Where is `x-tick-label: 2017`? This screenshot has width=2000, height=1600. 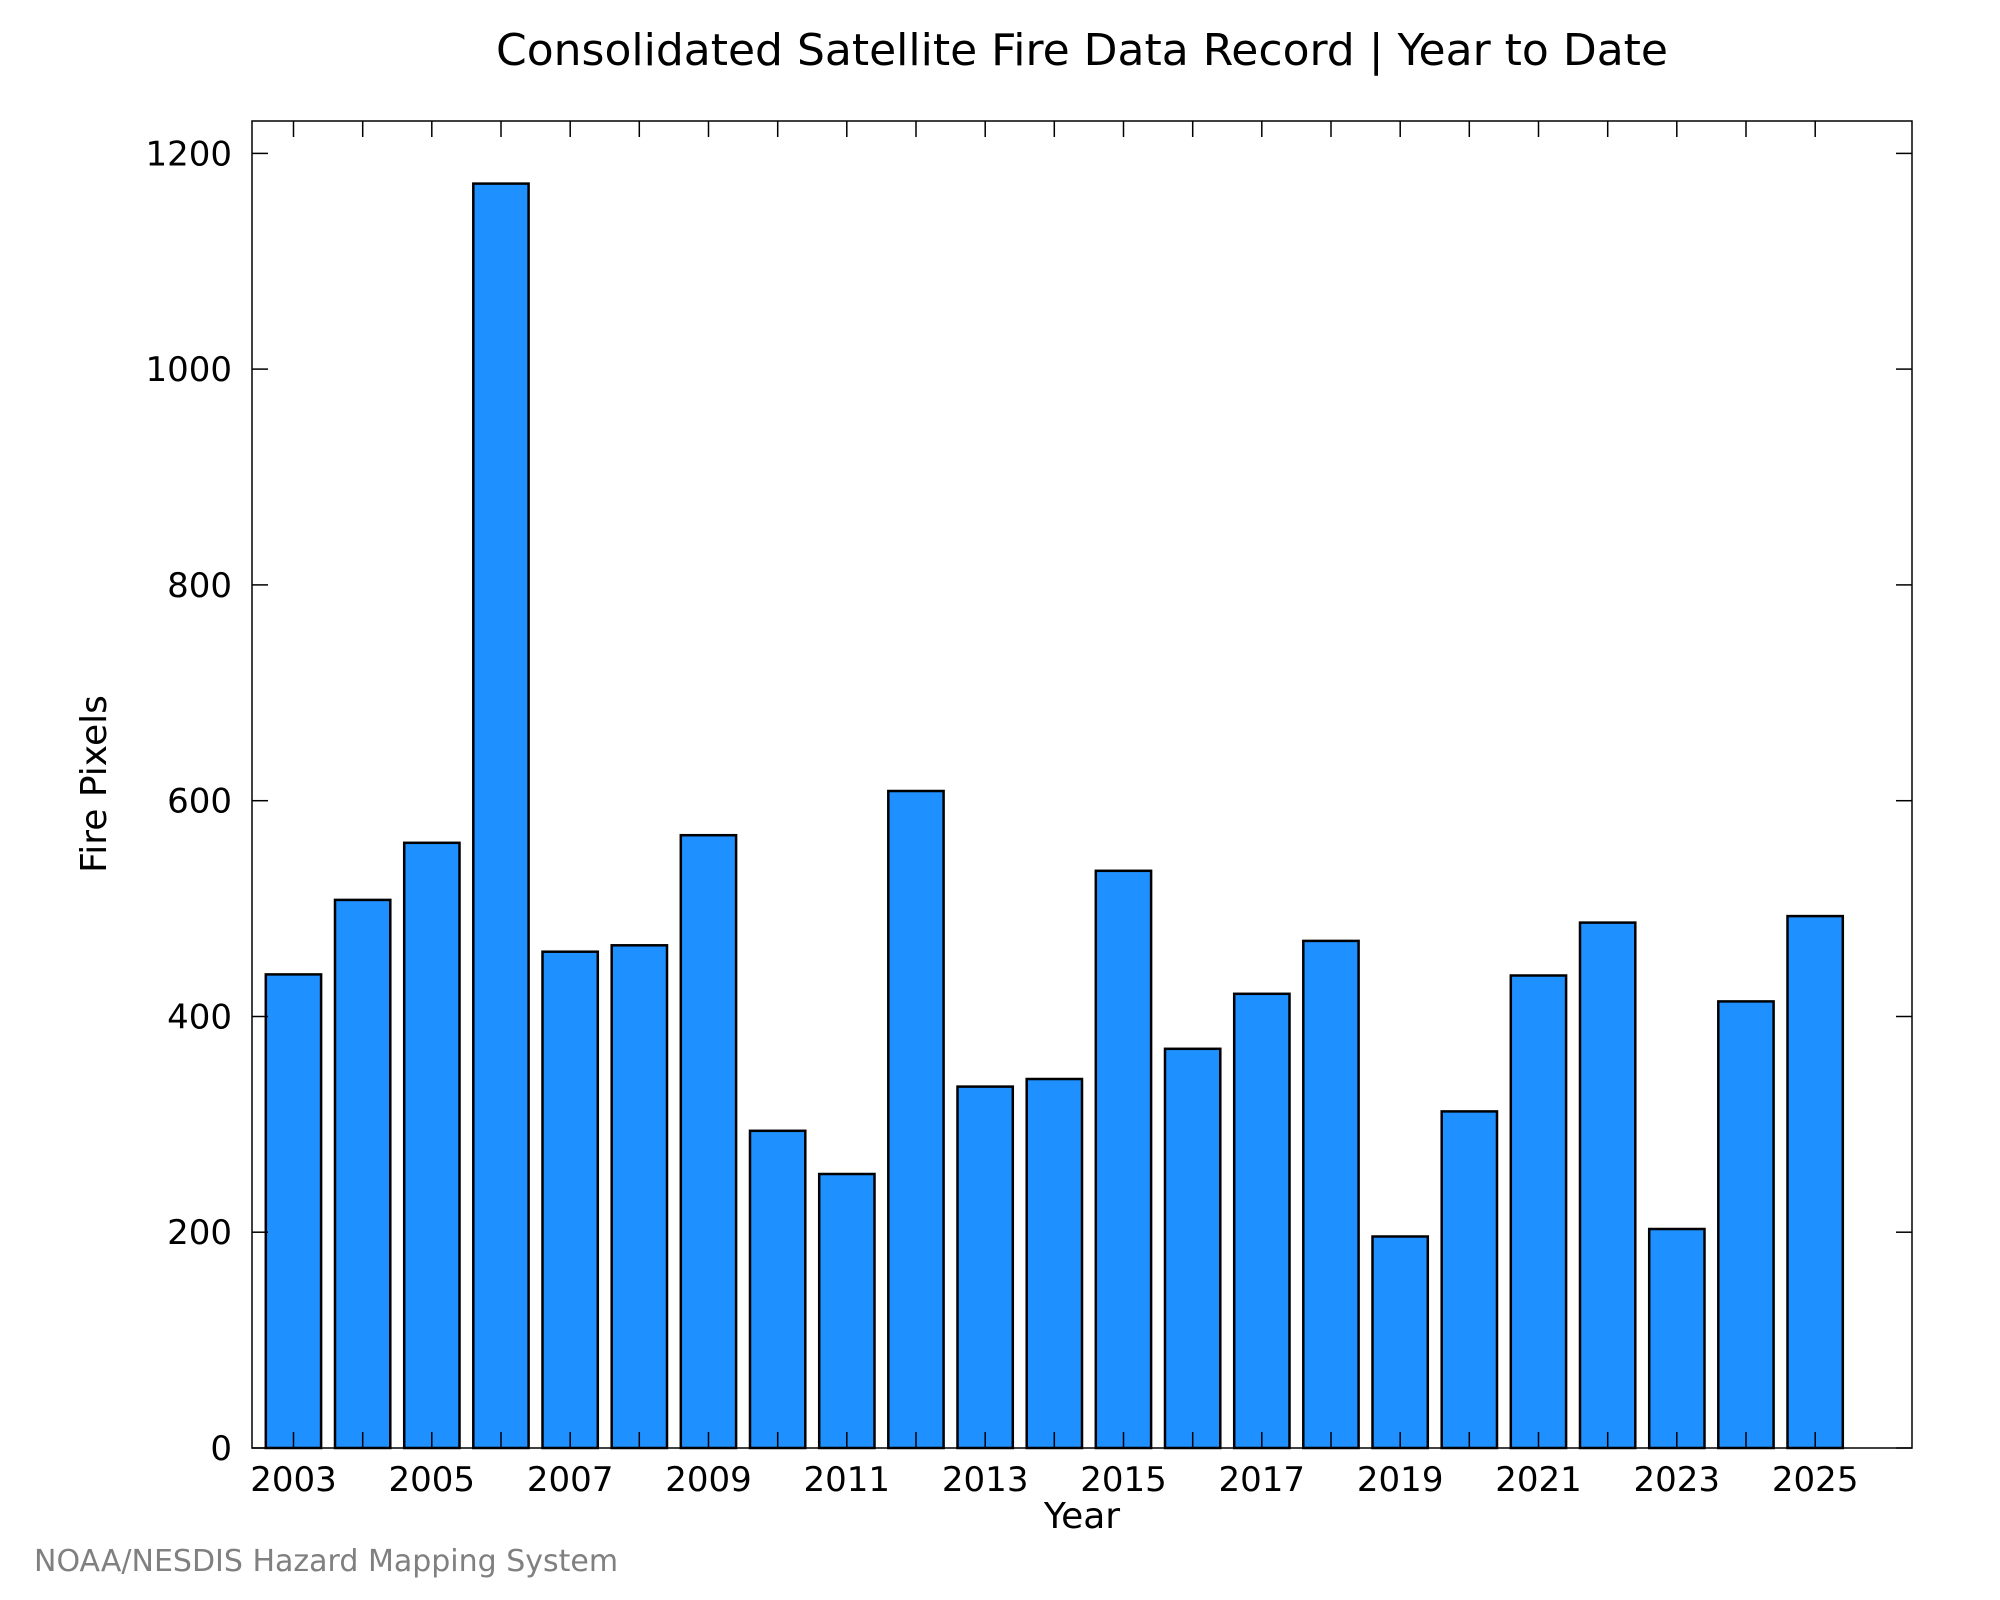
x-tick-label: 2017 is located at coordinates (1262, 1480).